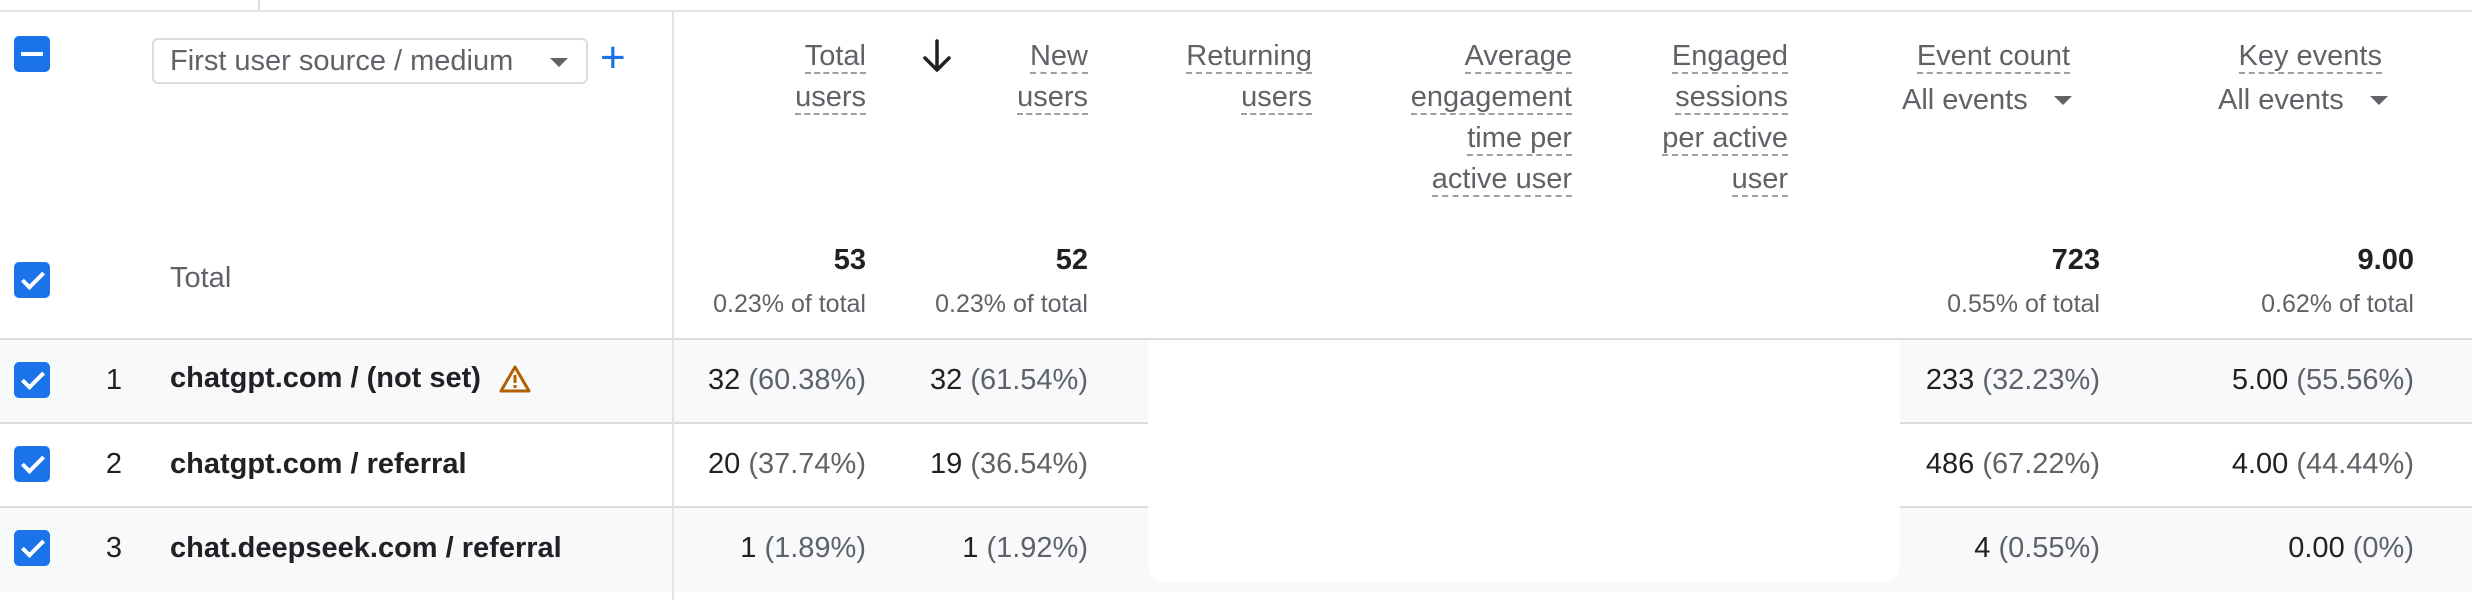 The width and height of the screenshot is (2472, 600). What do you see at coordinates (114, 380) in the screenshot?
I see `row-rank: 1` at bounding box center [114, 380].